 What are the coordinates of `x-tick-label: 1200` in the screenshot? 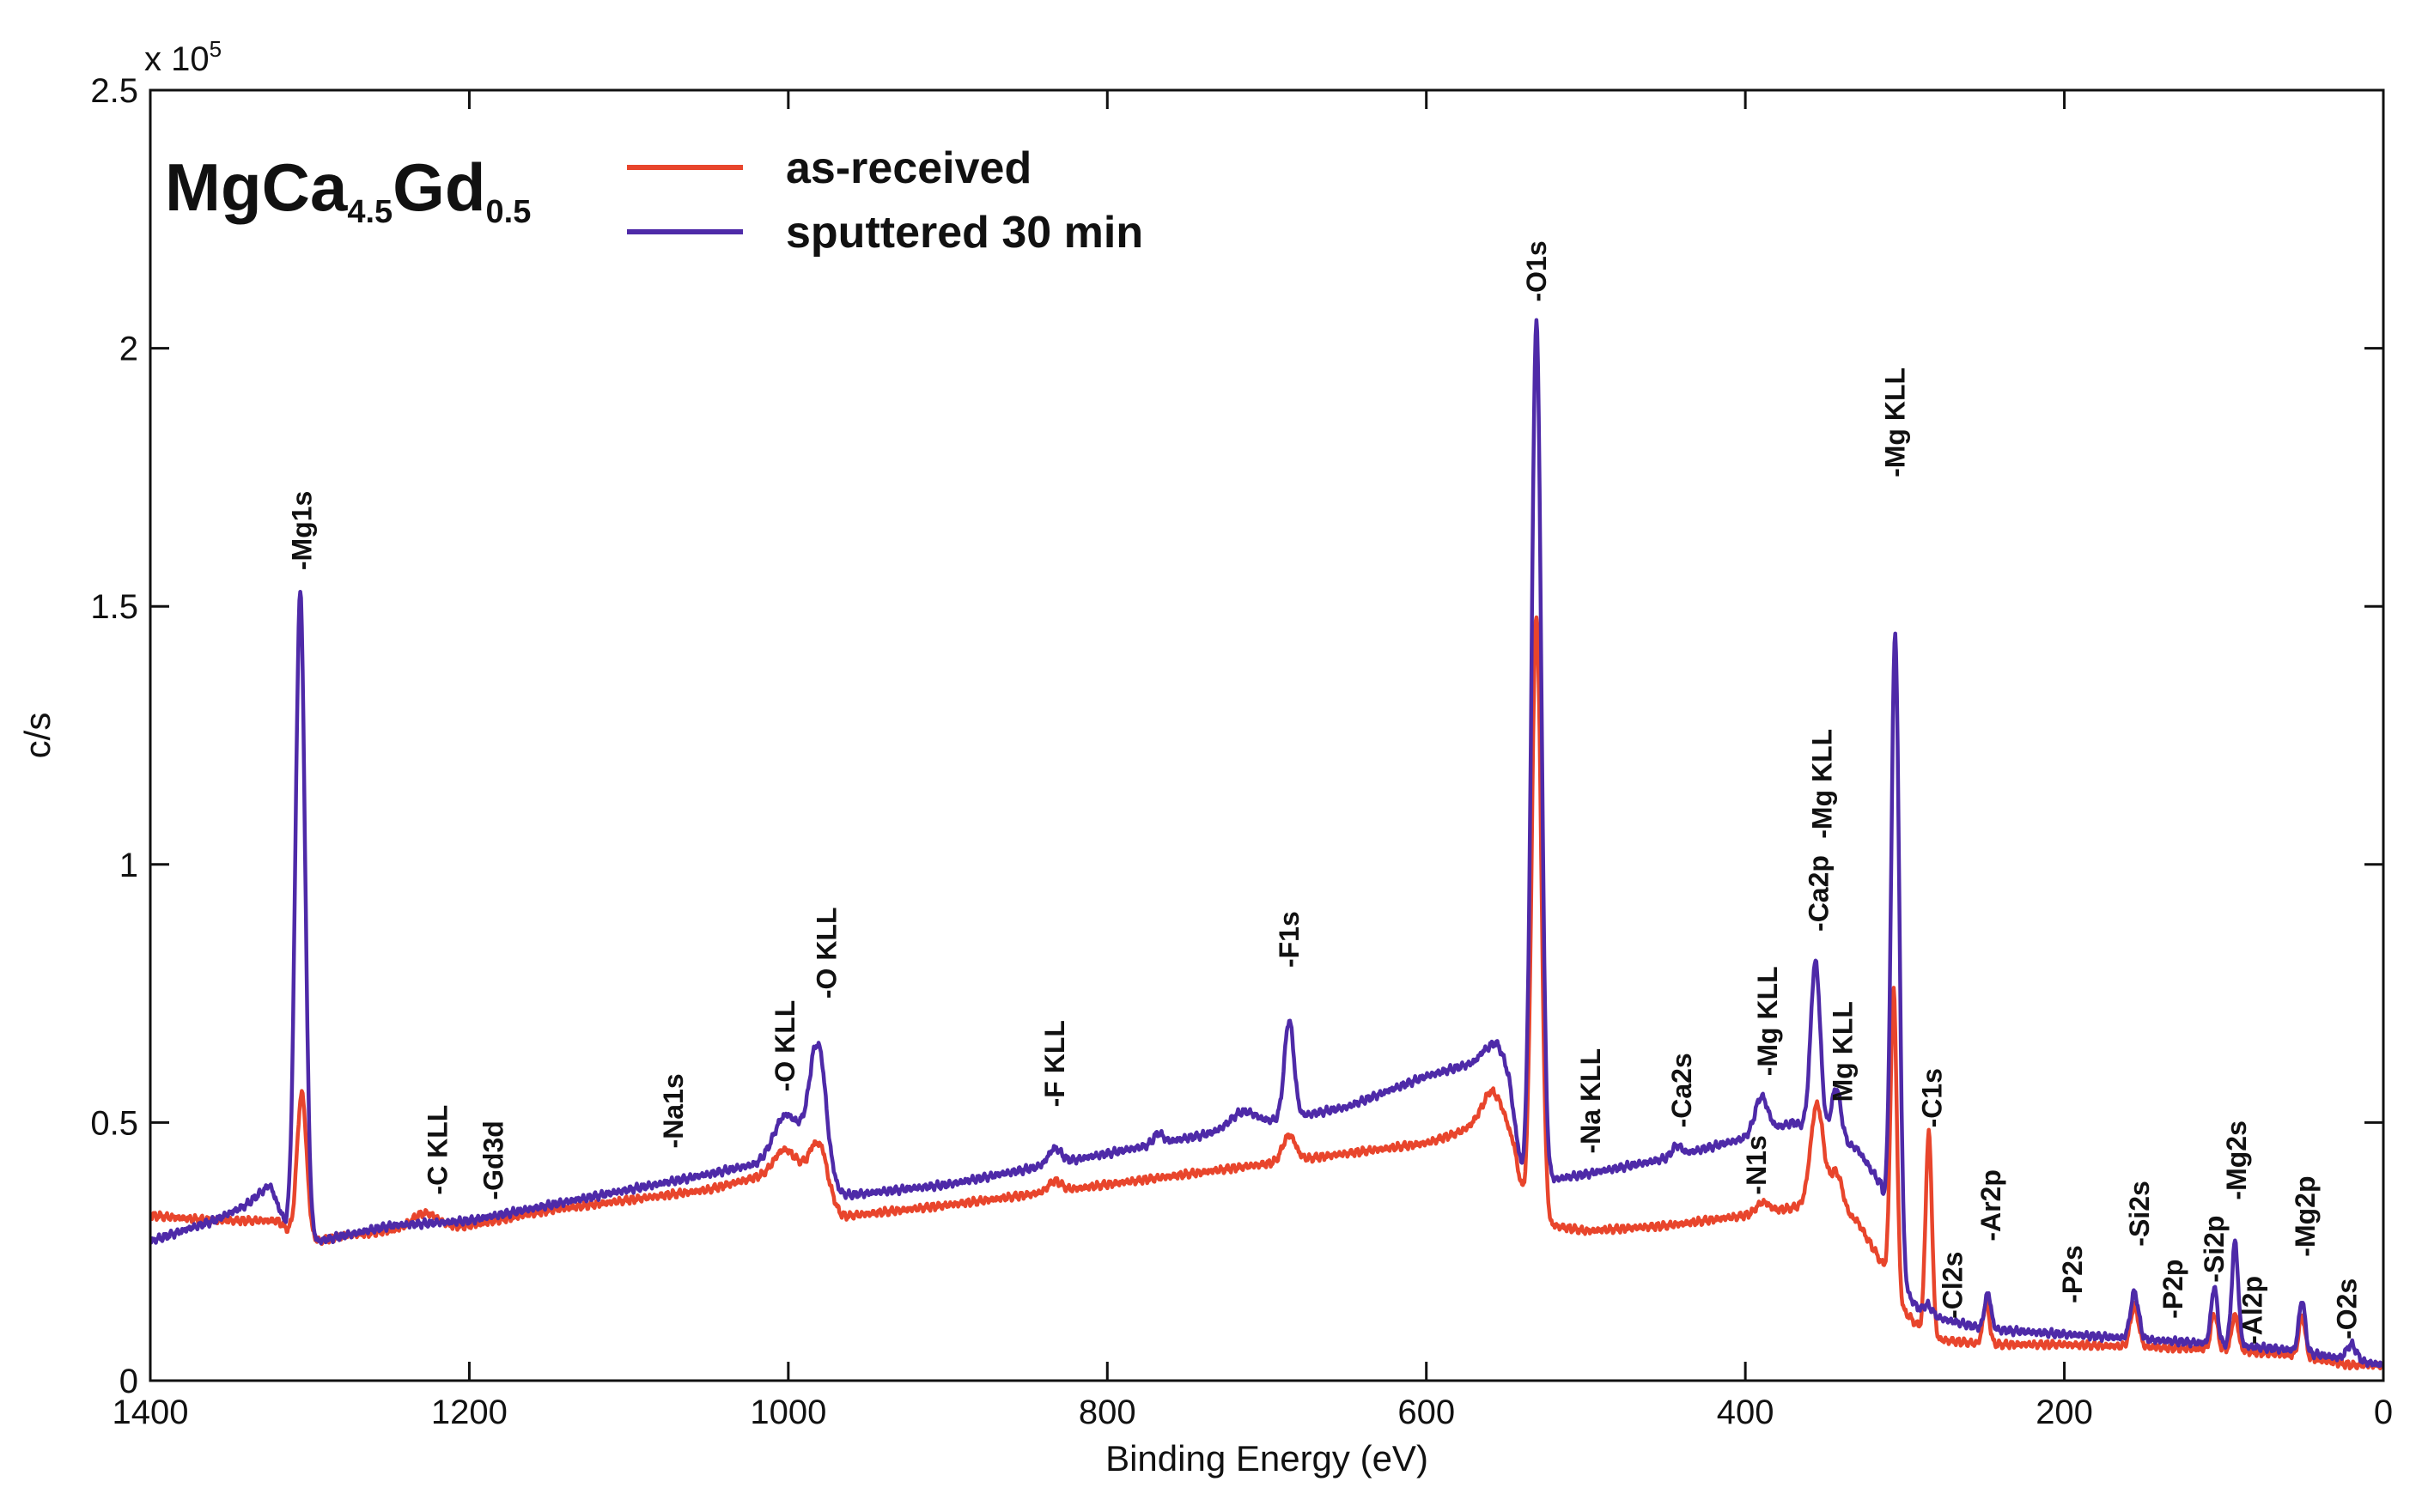 It's located at (469, 1413).